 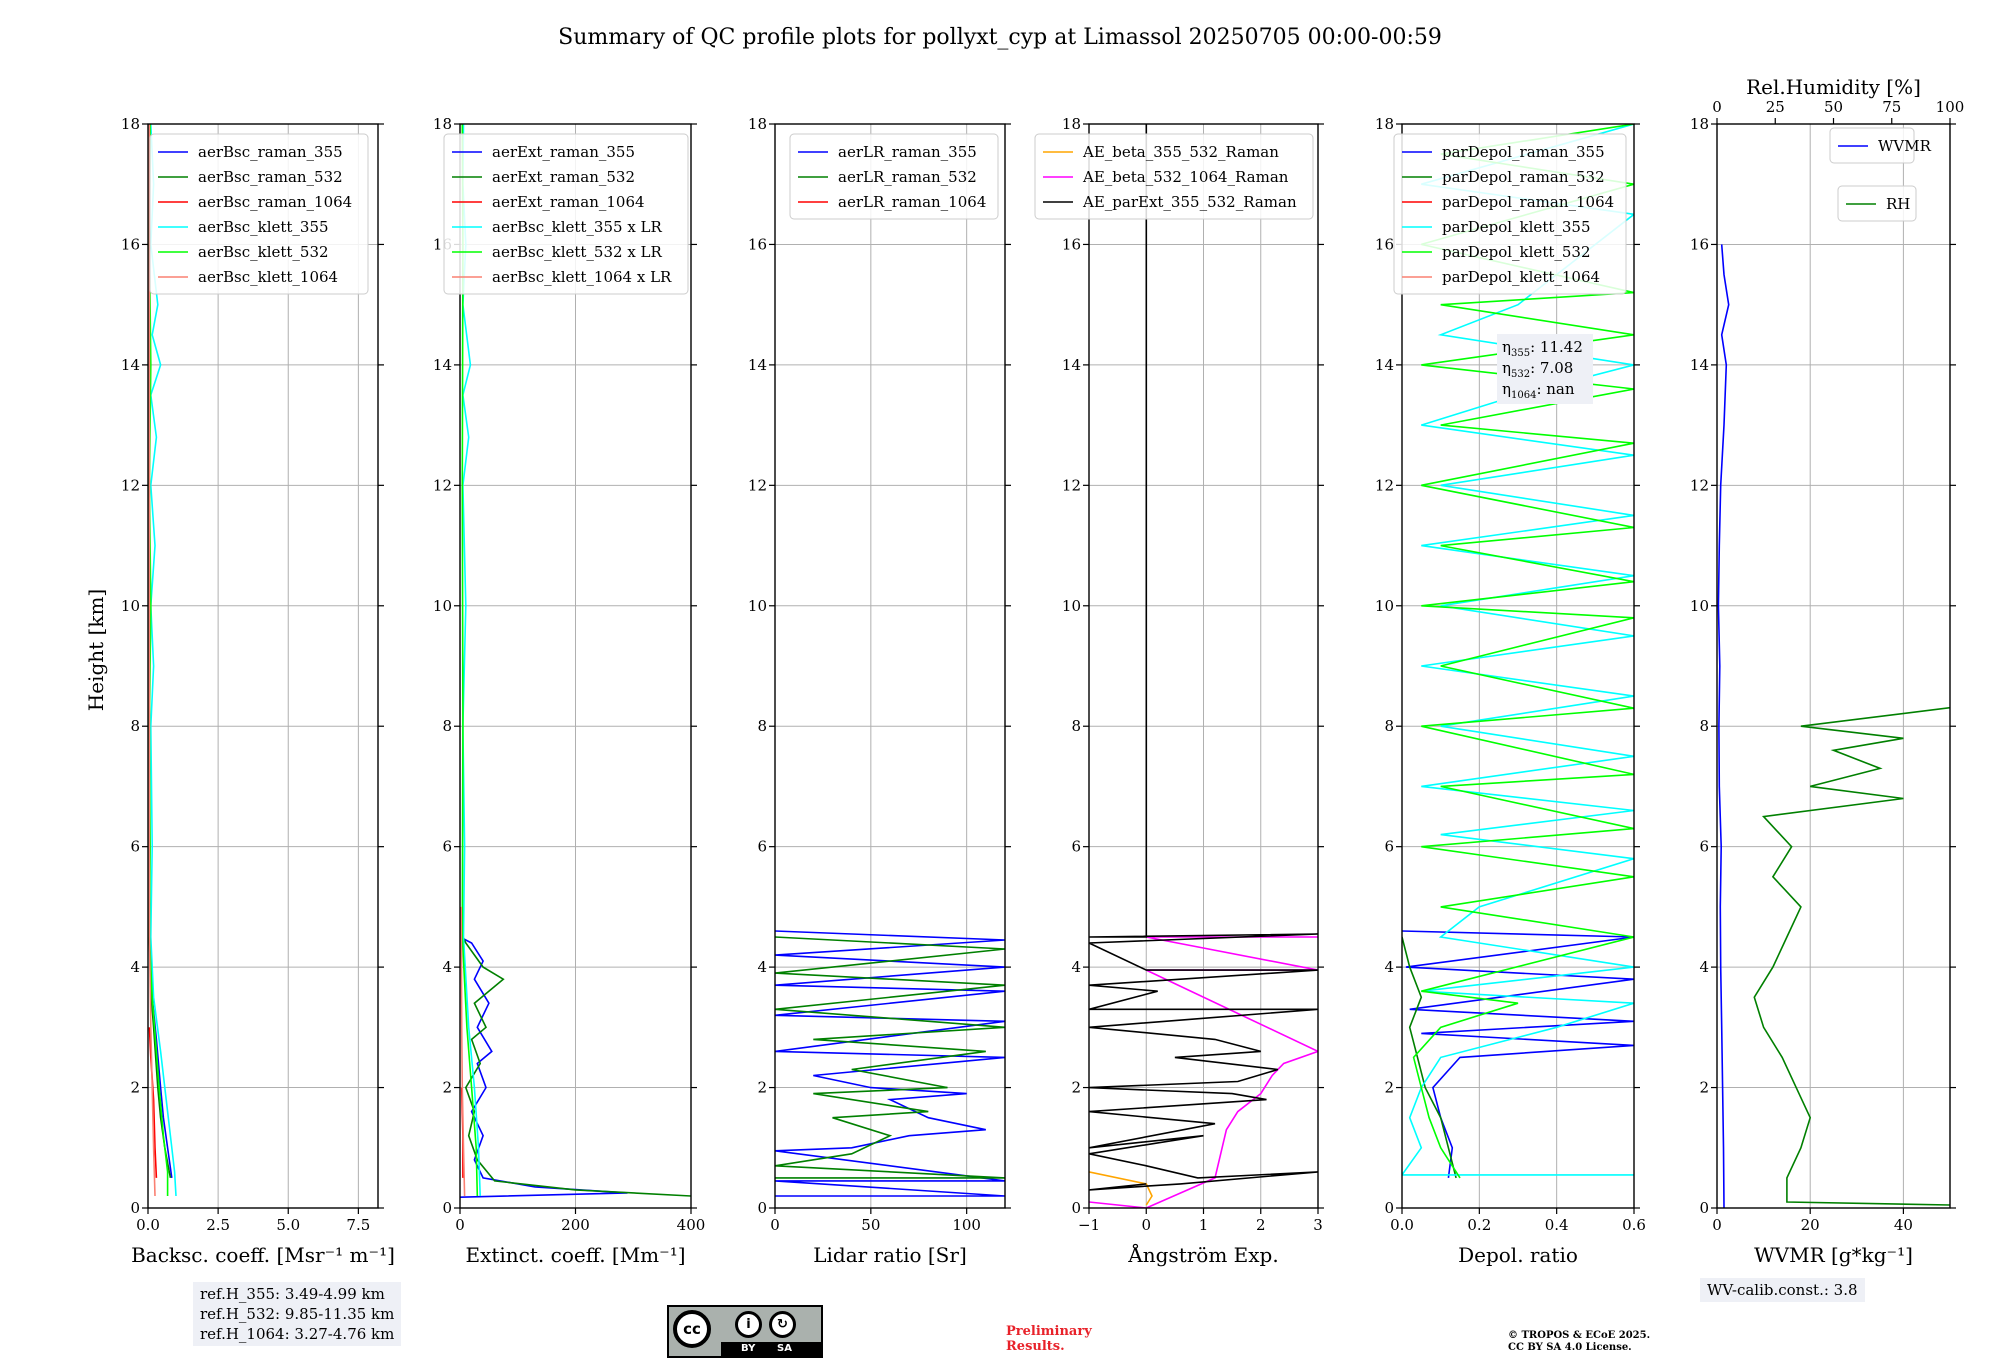 I want to click on eta-box, so click(x=1545, y=369).